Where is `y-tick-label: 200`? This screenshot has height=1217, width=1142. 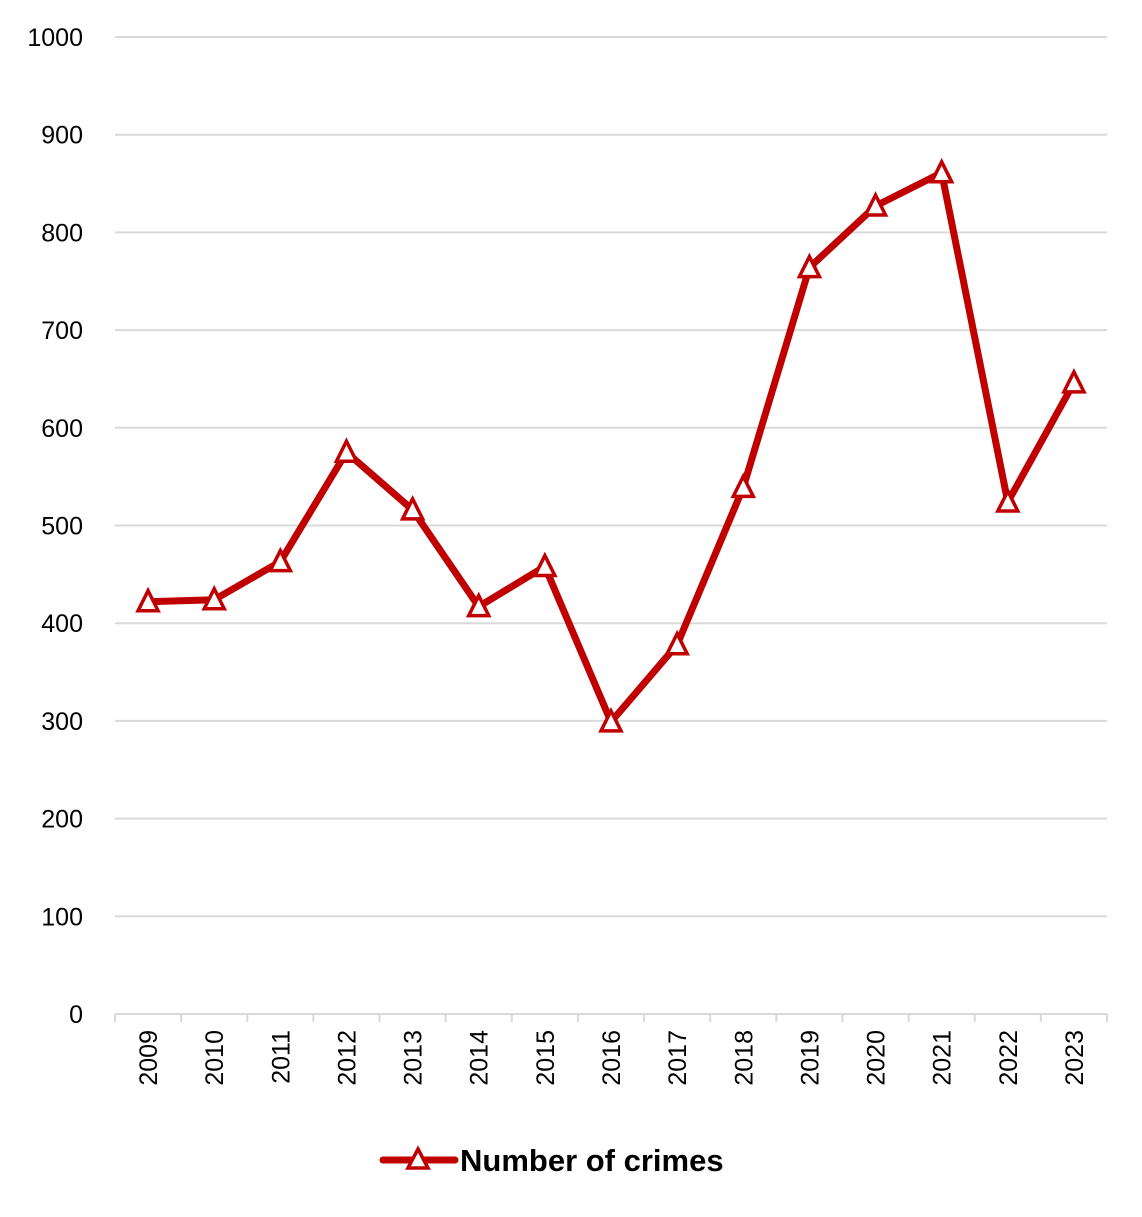
y-tick-label: 200 is located at coordinates (62, 820).